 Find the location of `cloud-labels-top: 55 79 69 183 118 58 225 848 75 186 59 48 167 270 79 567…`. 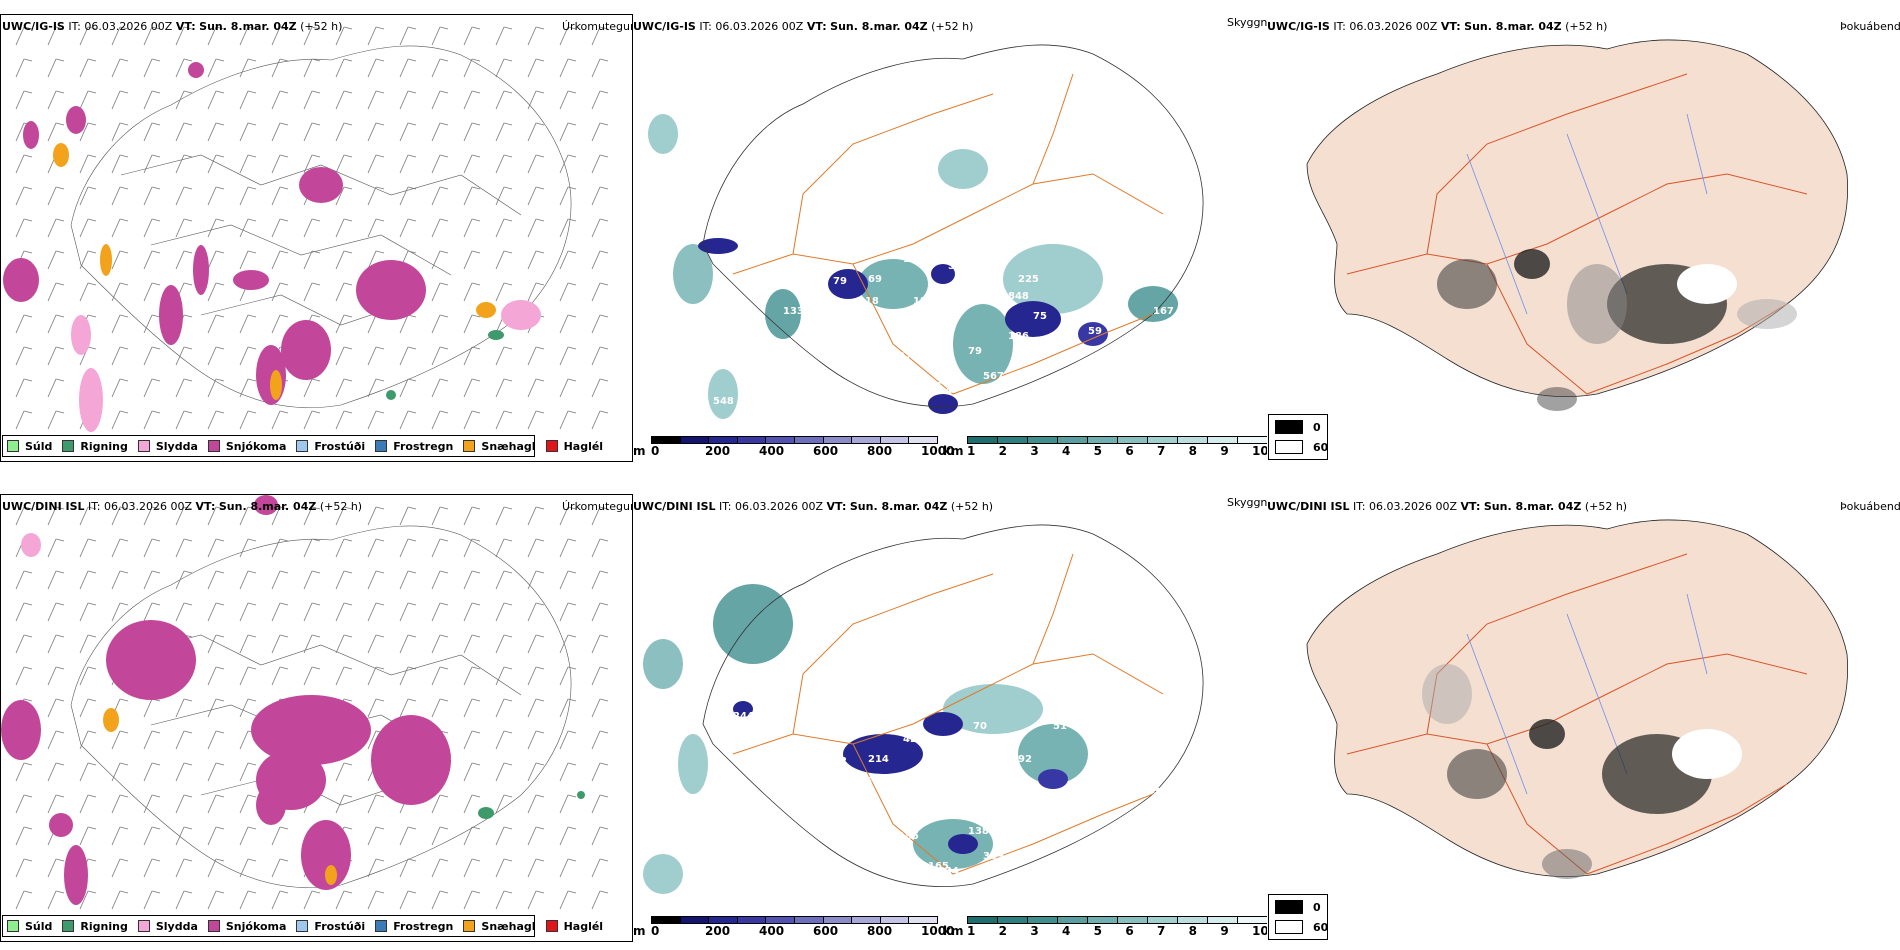

cloud-labels-top: 55 79 69 183 118 58 225 848 75 186 59 48 167 270 79 567… is located at coordinates (943, 301).